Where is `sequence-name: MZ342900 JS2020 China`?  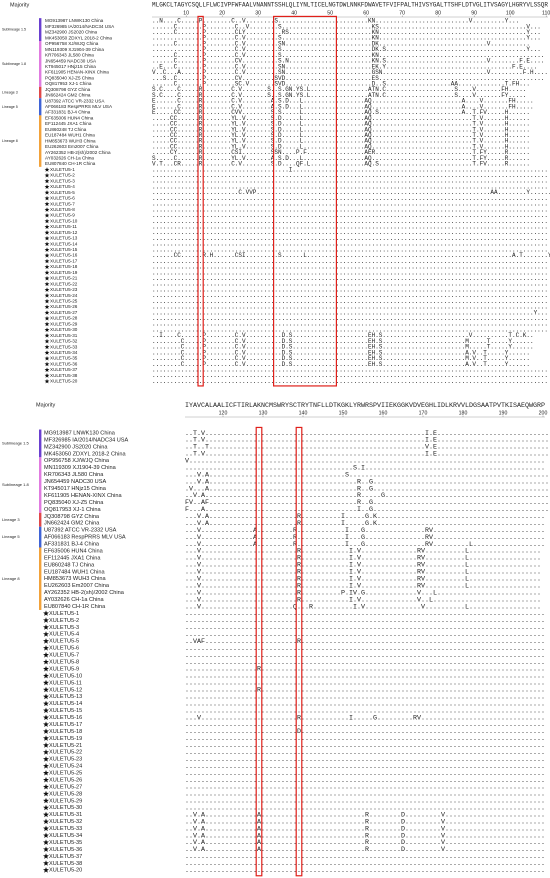
sequence-name: MZ342900 JS2020 China is located at coordinates (71, 32).